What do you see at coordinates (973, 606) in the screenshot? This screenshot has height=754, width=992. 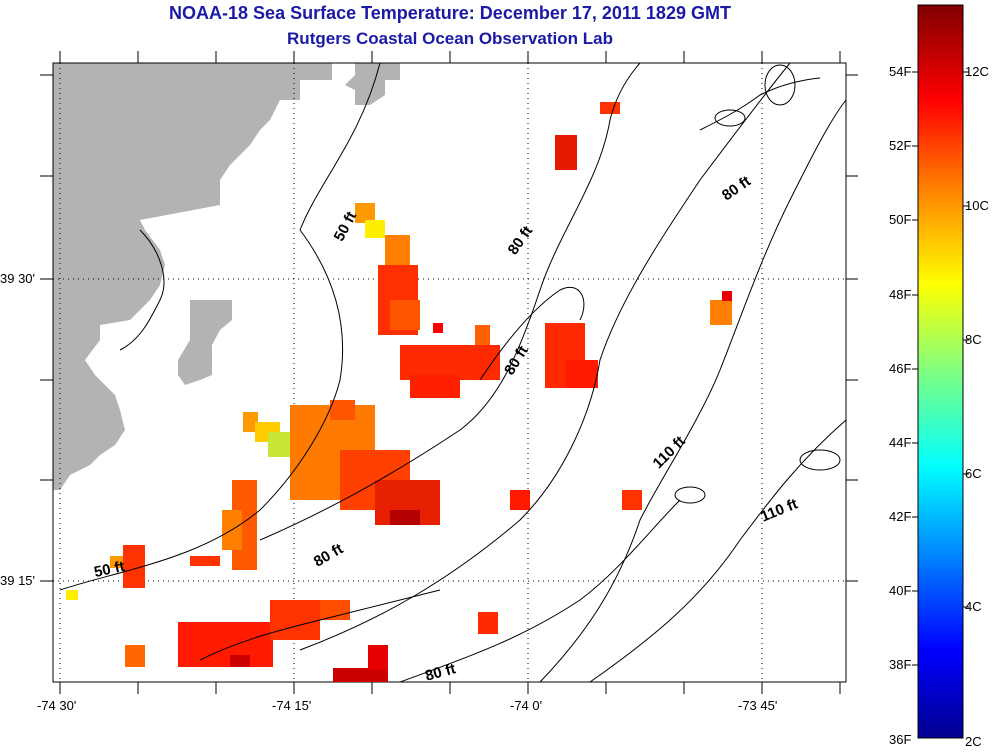 I see `colorbar-c-label: 4C` at bounding box center [973, 606].